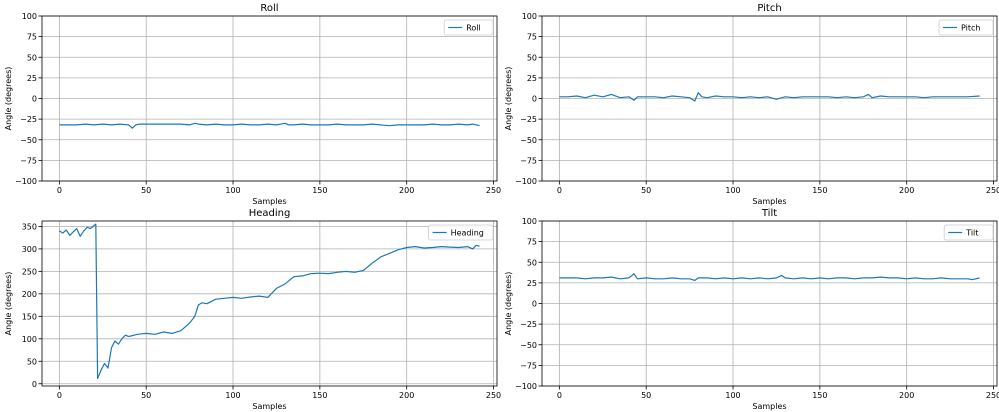 Image resolution: width=999 pixels, height=412 pixels. What do you see at coordinates (970, 28) in the screenshot?
I see `legend-label: Pitch` at bounding box center [970, 28].